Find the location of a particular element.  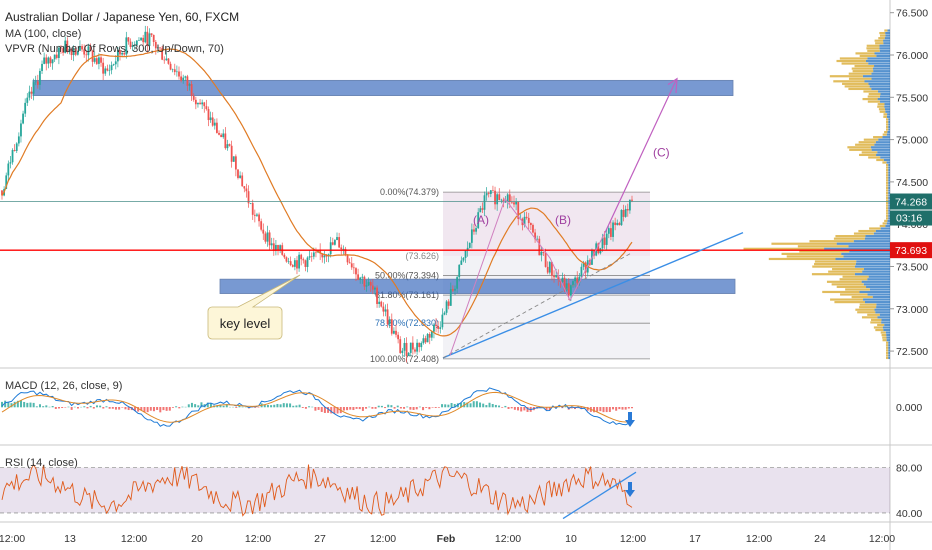

wave-label-b: (B) is located at coordinates (563, 220).